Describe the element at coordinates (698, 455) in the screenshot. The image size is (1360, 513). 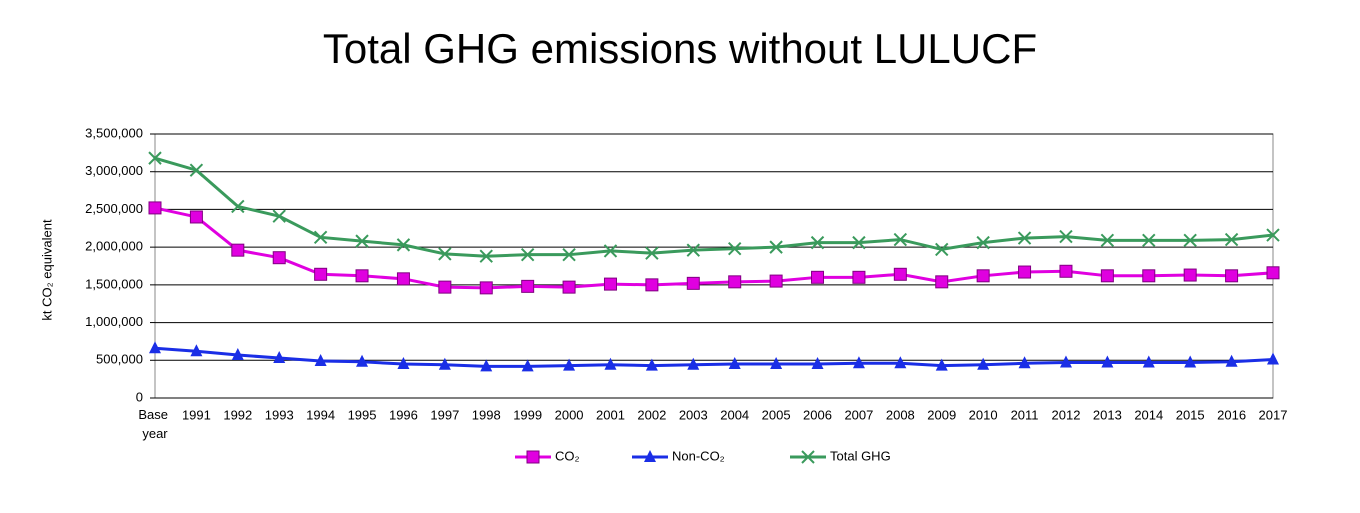
I see `legend-label: Non-CO₂` at that location.